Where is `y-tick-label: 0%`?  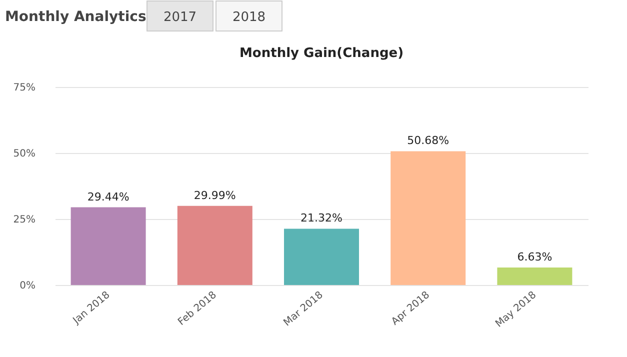
y-tick-label: 0% is located at coordinates (28, 286).